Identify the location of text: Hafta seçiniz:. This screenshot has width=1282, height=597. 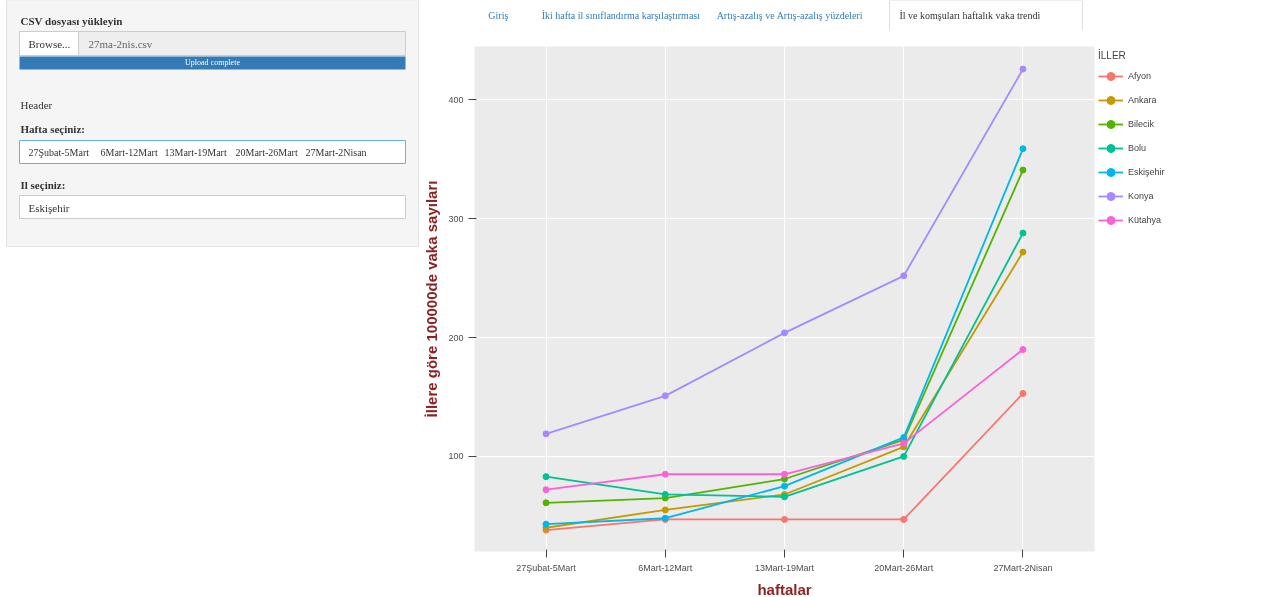
(52, 128).